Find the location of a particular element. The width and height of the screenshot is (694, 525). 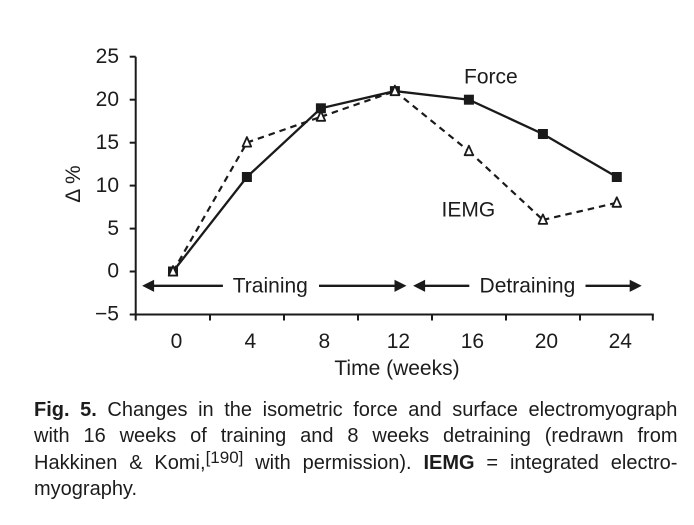

svg-text: Time (weeks) is located at coordinates (396, 368).